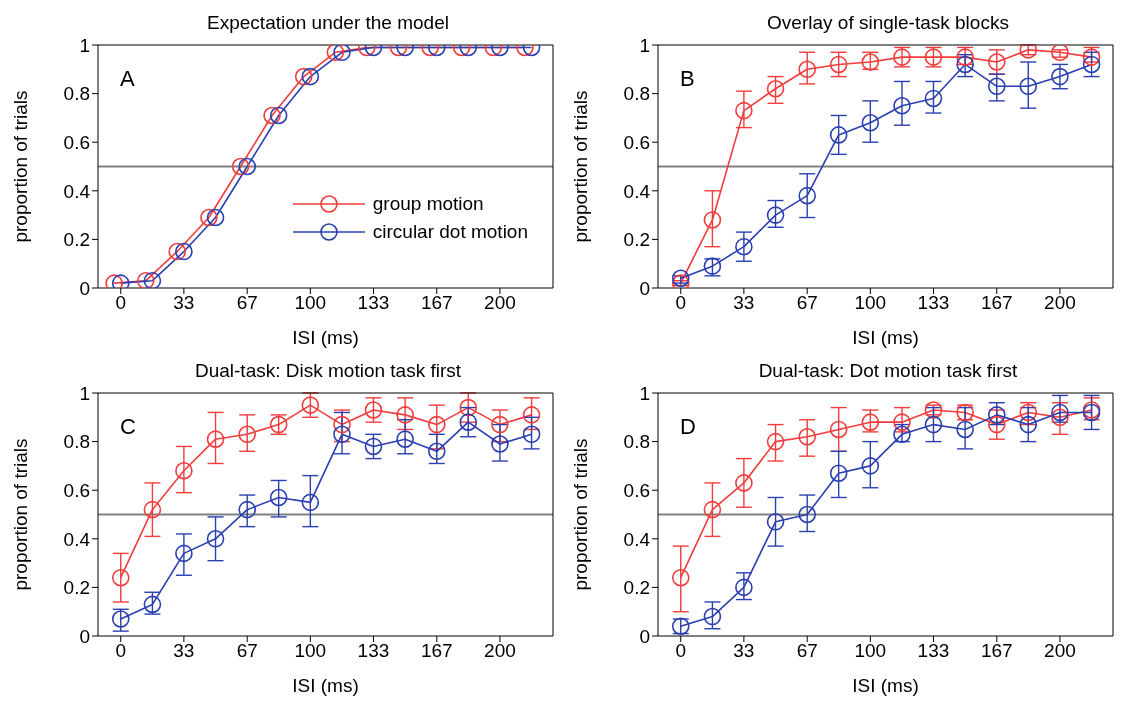 This screenshot has width=1144, height=725. Describe the element at coordinates (436, 651) in the screenshot. I see `x-tick-label: 167` at that location.